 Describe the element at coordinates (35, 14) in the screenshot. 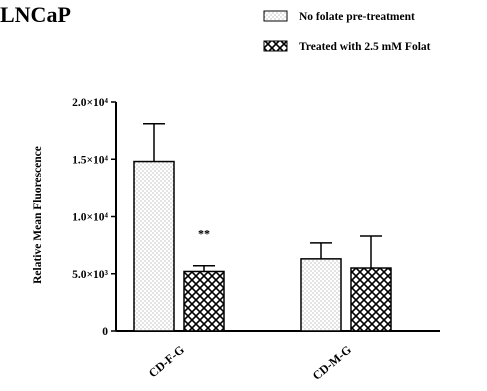

I see `panel-title: LNCaP` at that location.